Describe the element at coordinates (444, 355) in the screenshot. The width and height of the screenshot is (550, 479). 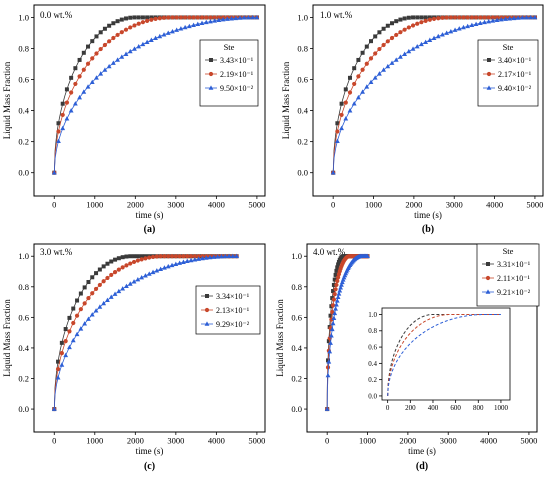
I see `inset-series-line` at that location.